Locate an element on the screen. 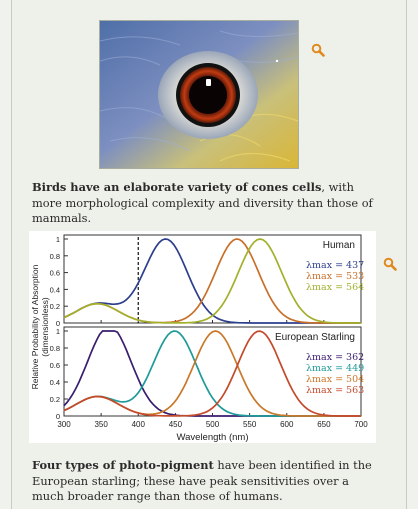 This screenshot has height=509, width=418. x-tick-label: 450 is located at coordinates (176, 424).